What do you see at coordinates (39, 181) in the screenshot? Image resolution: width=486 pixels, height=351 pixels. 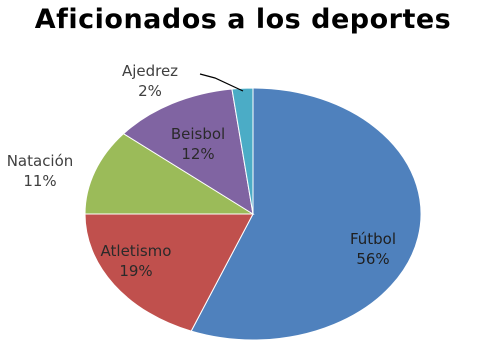 I see `slice-percent-natacion: 11%` at bounding box center [39, 181].